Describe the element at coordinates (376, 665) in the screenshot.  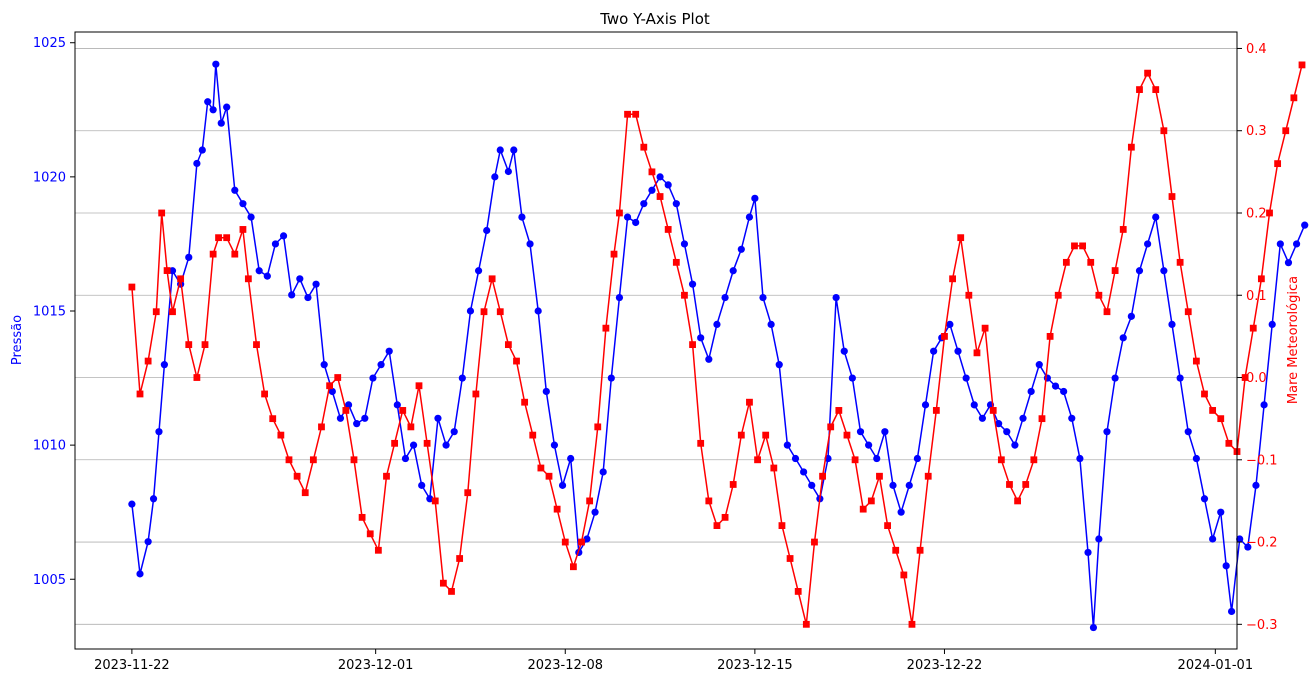
I see `x-tick-label: 2023-12-01` at that location.